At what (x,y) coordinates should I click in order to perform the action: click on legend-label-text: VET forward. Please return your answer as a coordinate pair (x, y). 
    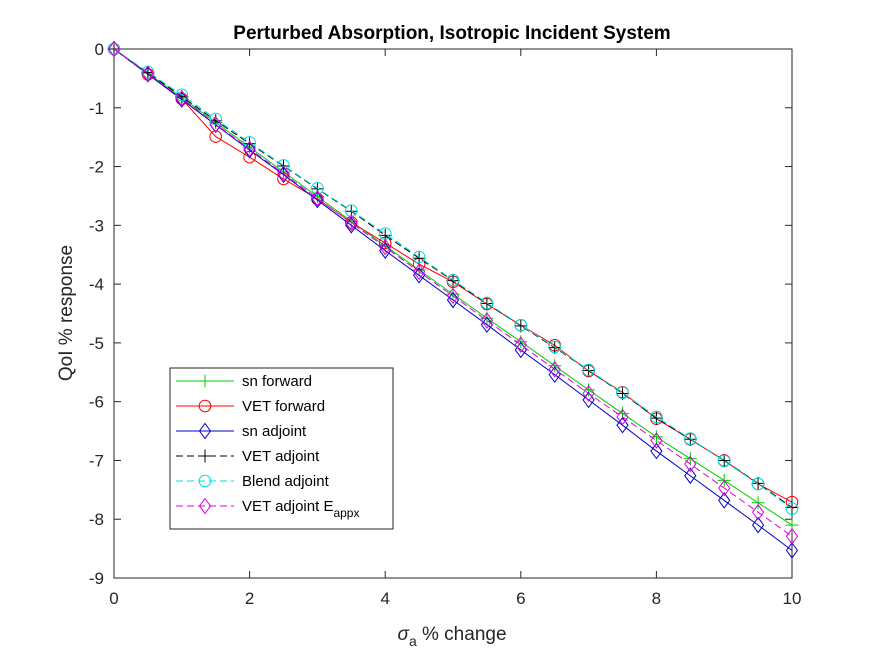
    Looking at the image, I should click on (283, 406).